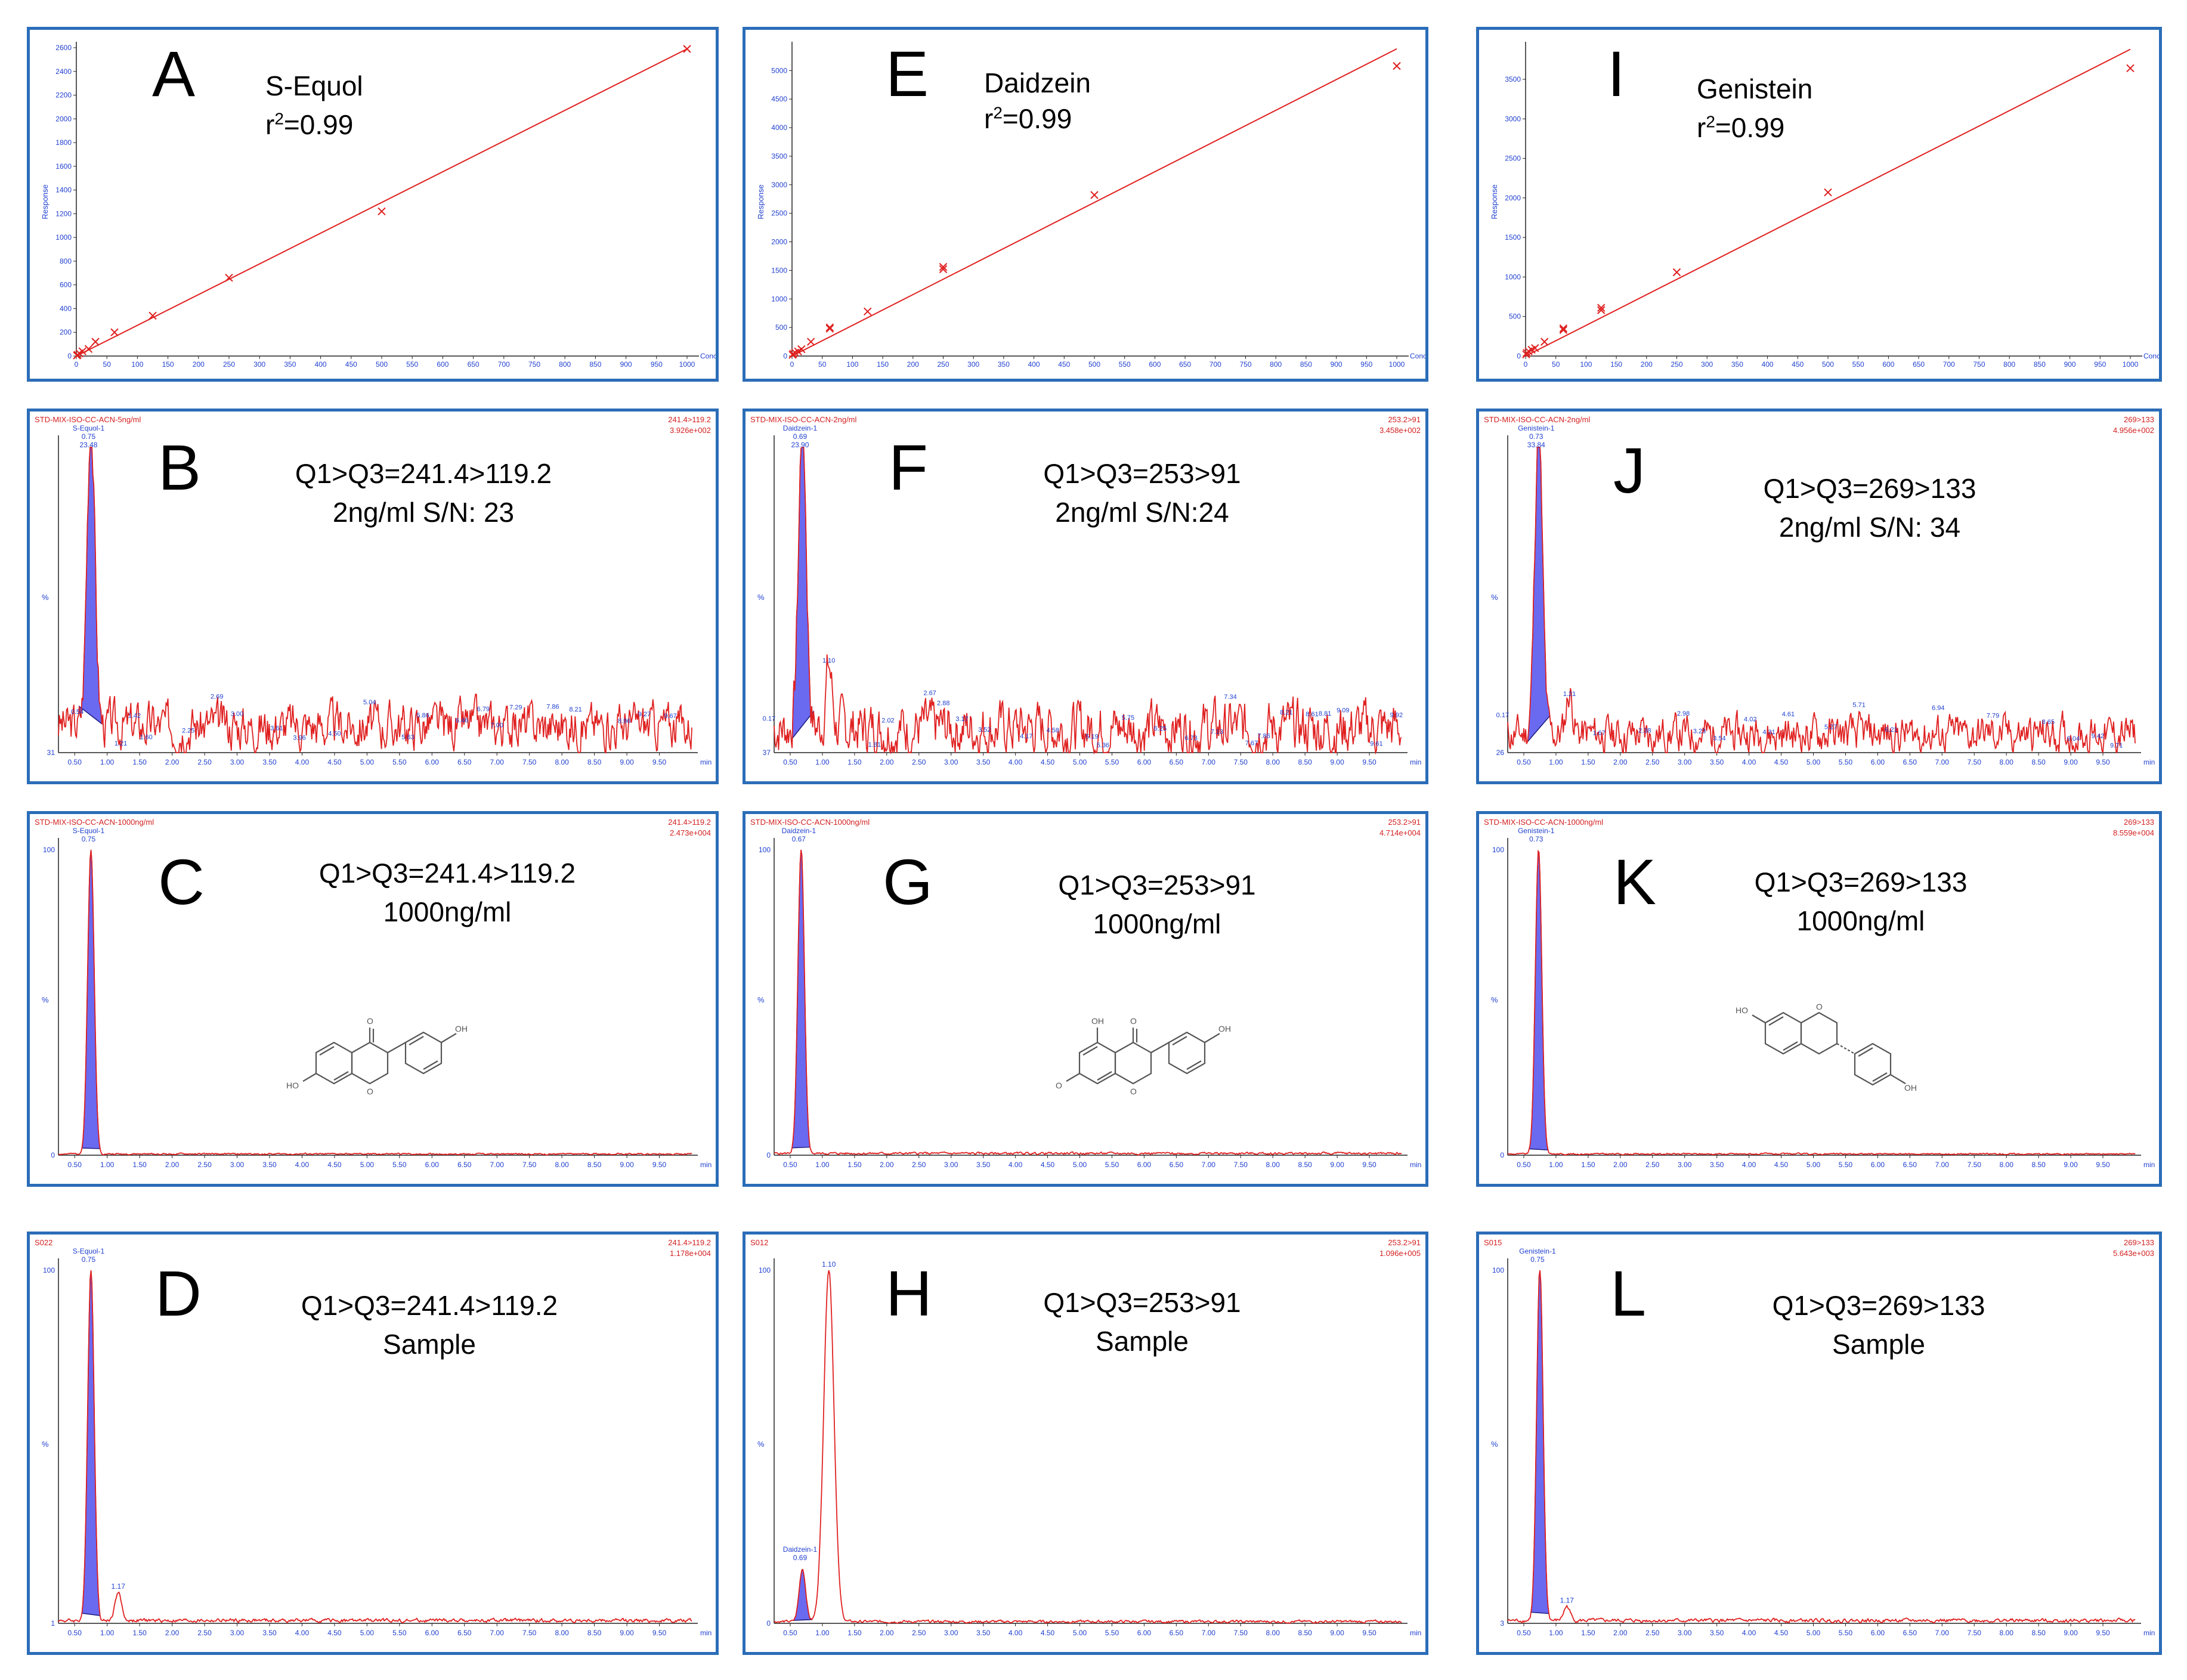 This screenshot has width=2187, height=1680. What do you see at coordinates (1644, 730) in the screenshot?
I see `noise-rt-label: 2.38` at bounding box center [1644, 730].